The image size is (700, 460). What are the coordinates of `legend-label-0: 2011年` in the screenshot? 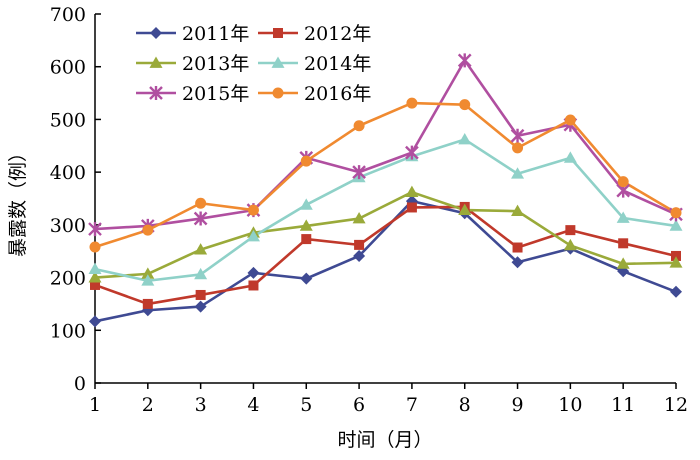 It's located at (215, 34).